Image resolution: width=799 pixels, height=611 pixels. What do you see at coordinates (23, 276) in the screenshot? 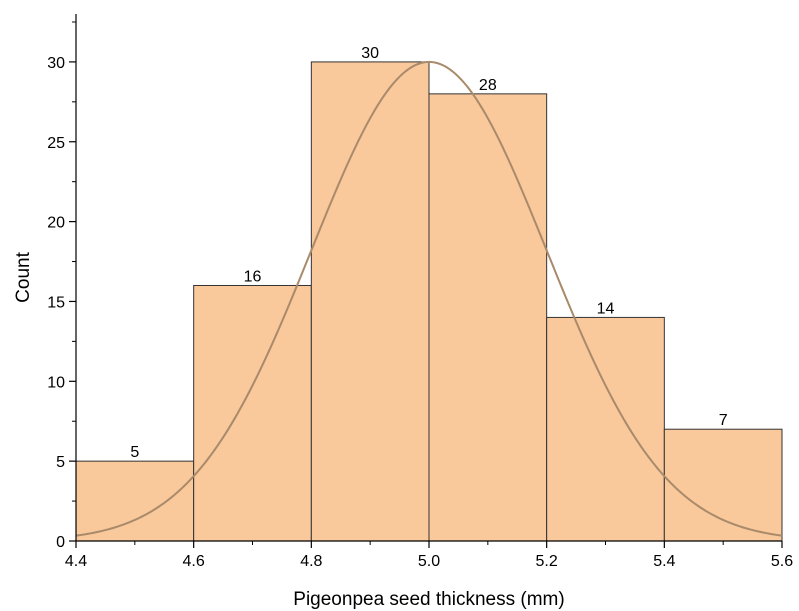
I see `y-axis-title: Count` at bounding box center [23, 276].